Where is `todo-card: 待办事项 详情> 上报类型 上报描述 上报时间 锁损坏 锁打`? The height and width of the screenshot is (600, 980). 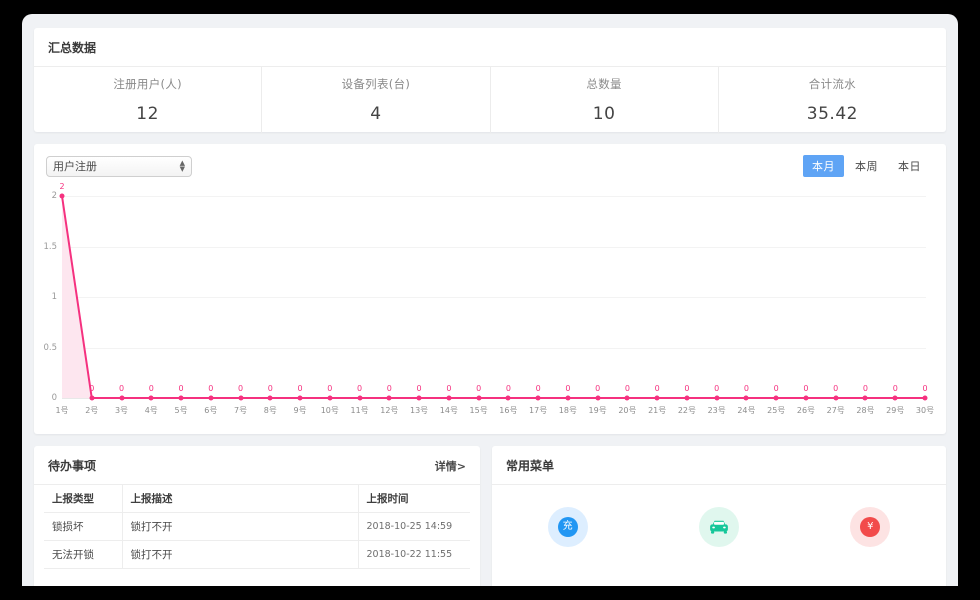 todo-card: 待办事项 详情> 上报类型 上报描述 上报时间 锁损坏 锁打 is located at coordinates (257, 516).